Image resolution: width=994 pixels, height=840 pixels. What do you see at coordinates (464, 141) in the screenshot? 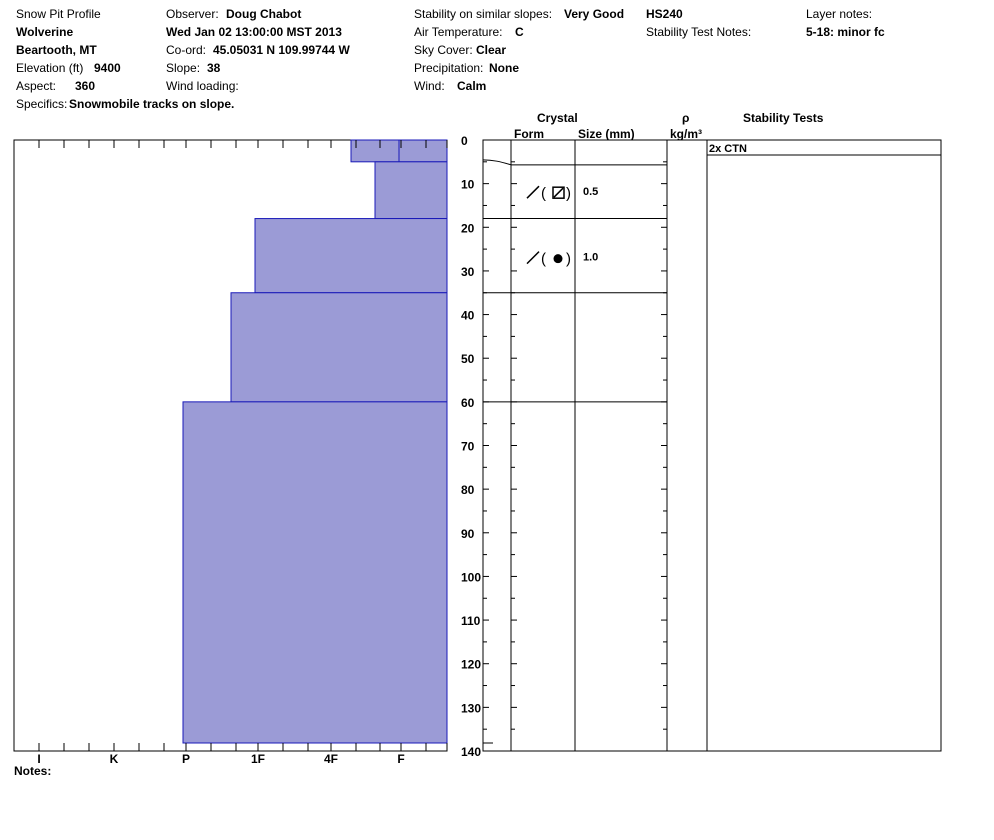
I see `depth-label-0: 0` at bounding box center [464, 141].